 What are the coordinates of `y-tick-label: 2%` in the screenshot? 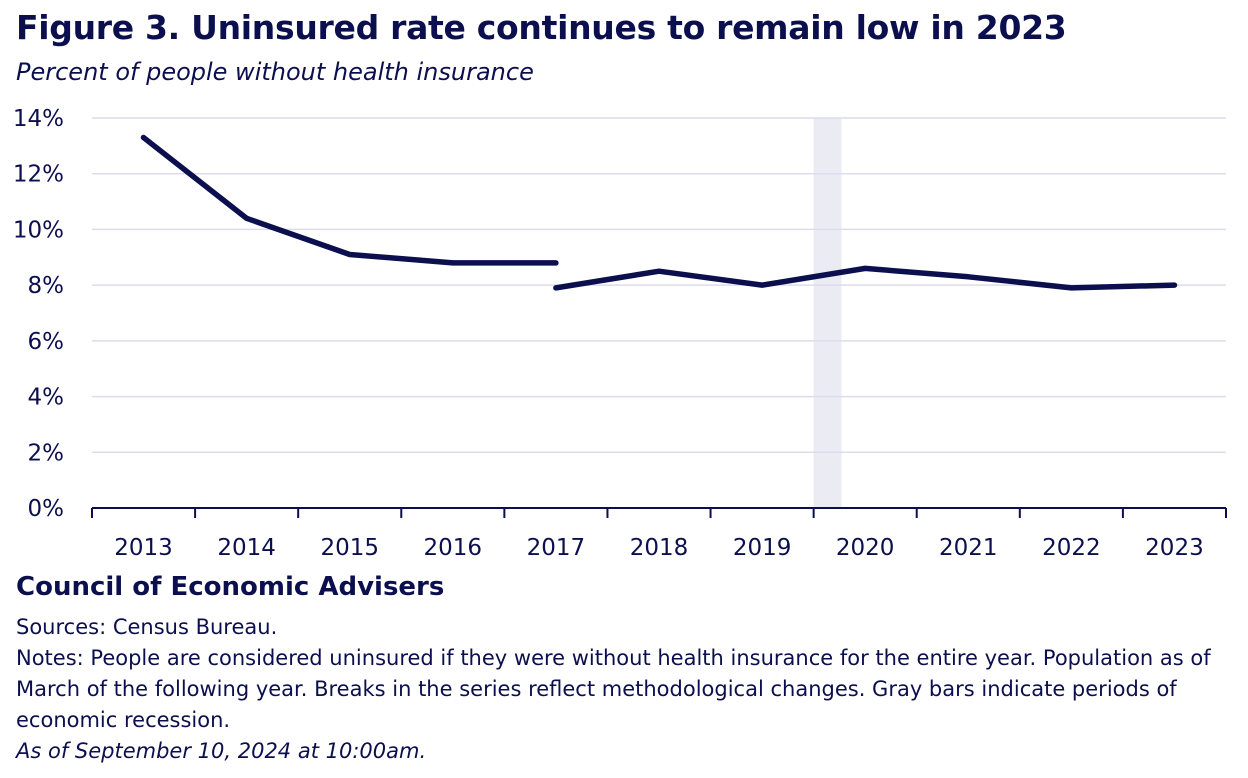 It's located at (46, 453).